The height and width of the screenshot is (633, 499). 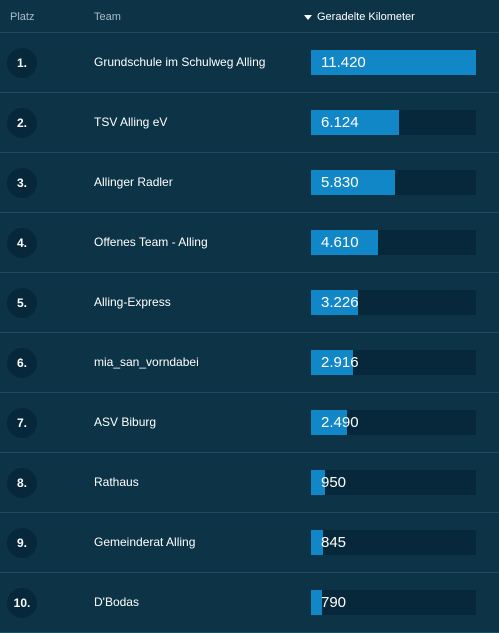 What do you see at coordinates (133, 182) in the screenshot?
I see `team-name: Allinger Radler` at bounding box center [133, 182].